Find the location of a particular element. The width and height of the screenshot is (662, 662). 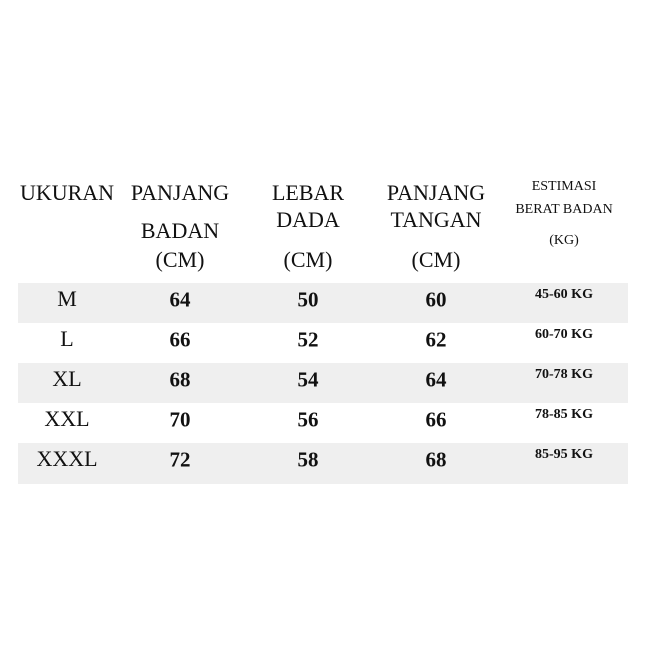

header-lebar-dada-2: DADA is located at coordinates (308, 219).